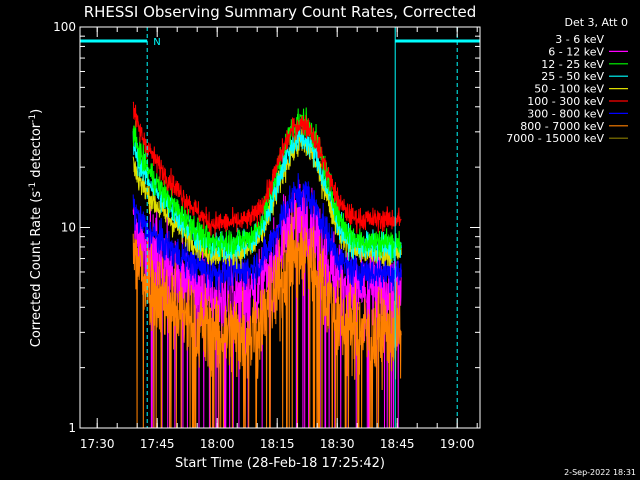  I want to click on legend-entry: 6 - 12 keV, so click(576, 51).